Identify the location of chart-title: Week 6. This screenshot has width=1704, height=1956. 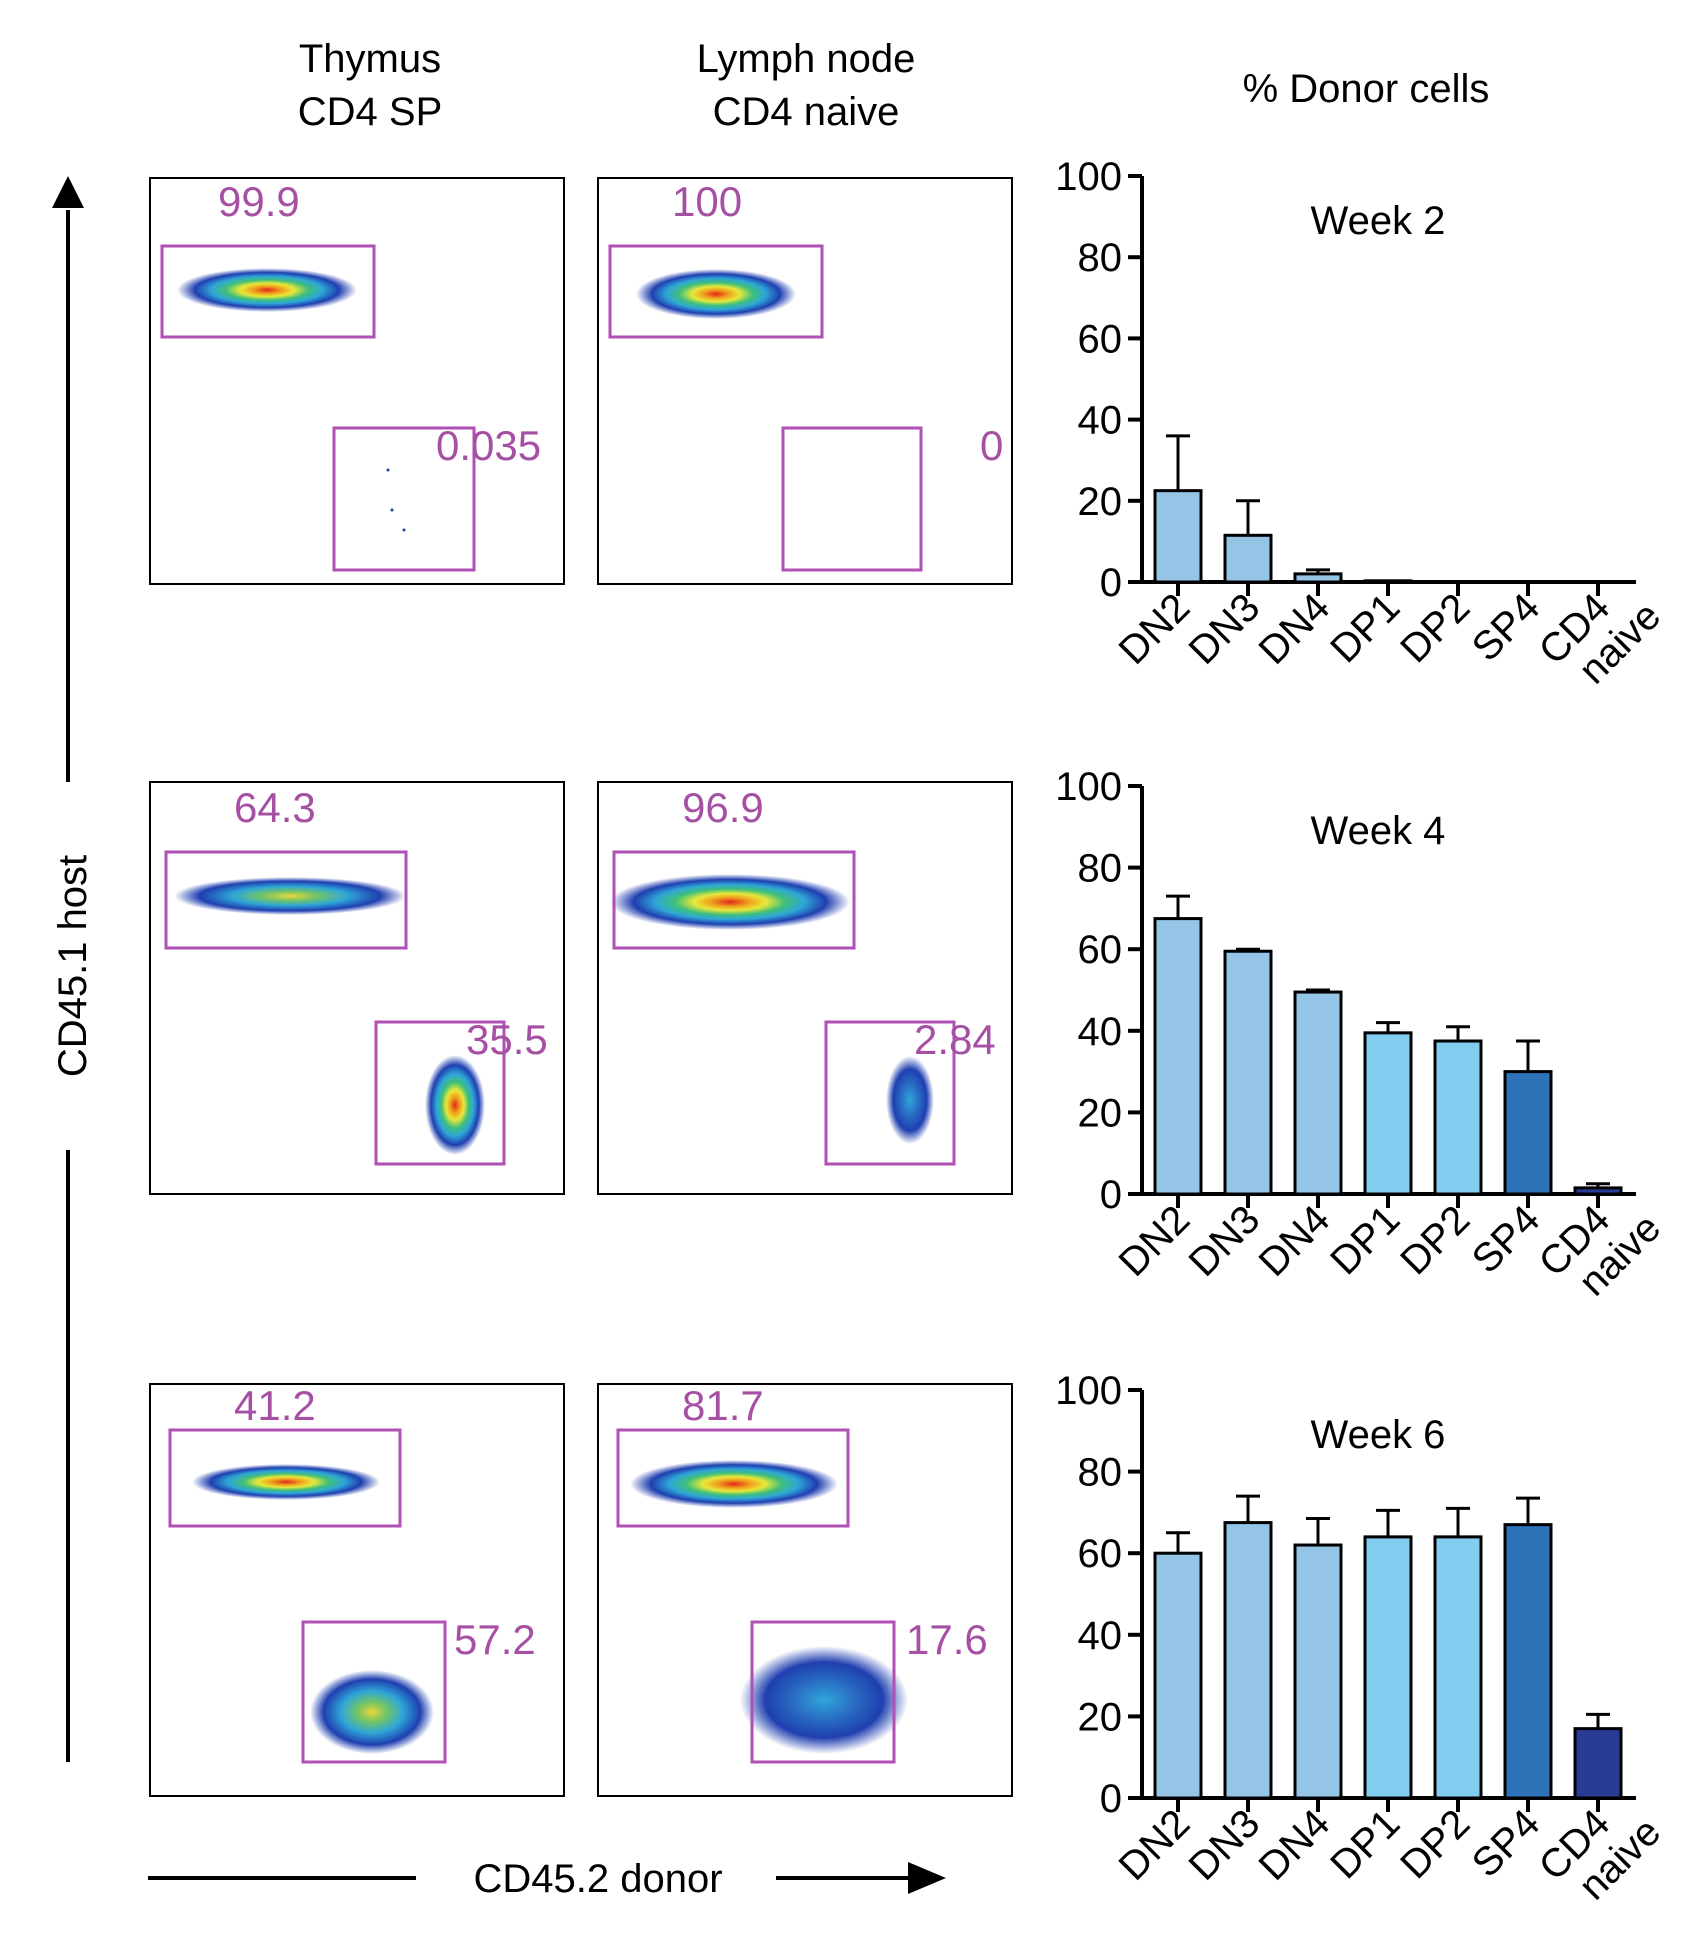
(1378, 1435).